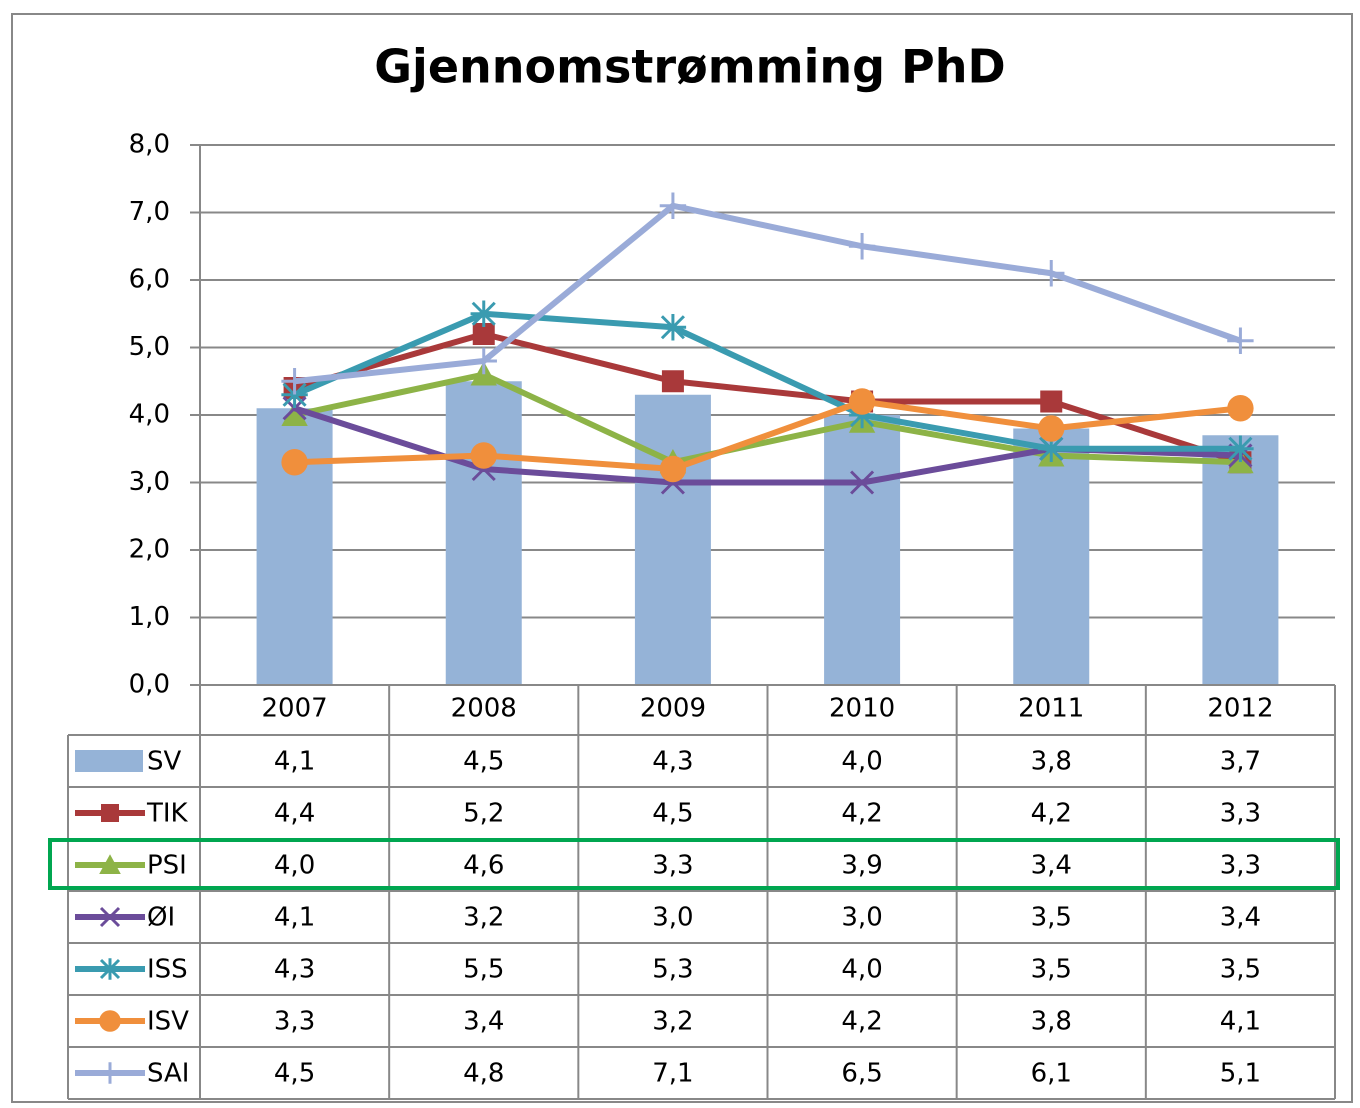 This screenshot has width=1360, height=1108. I want to click on x-tick-label: 2008, so click(484, 709).